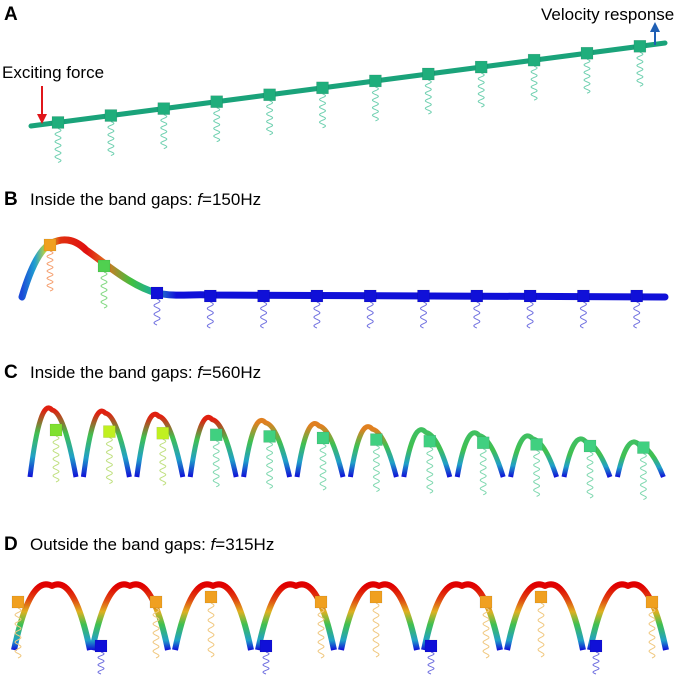 The height and width of the screenshot is (682, 699). I want to click on exciting-force-label: Exciting force, so click(53, 72).